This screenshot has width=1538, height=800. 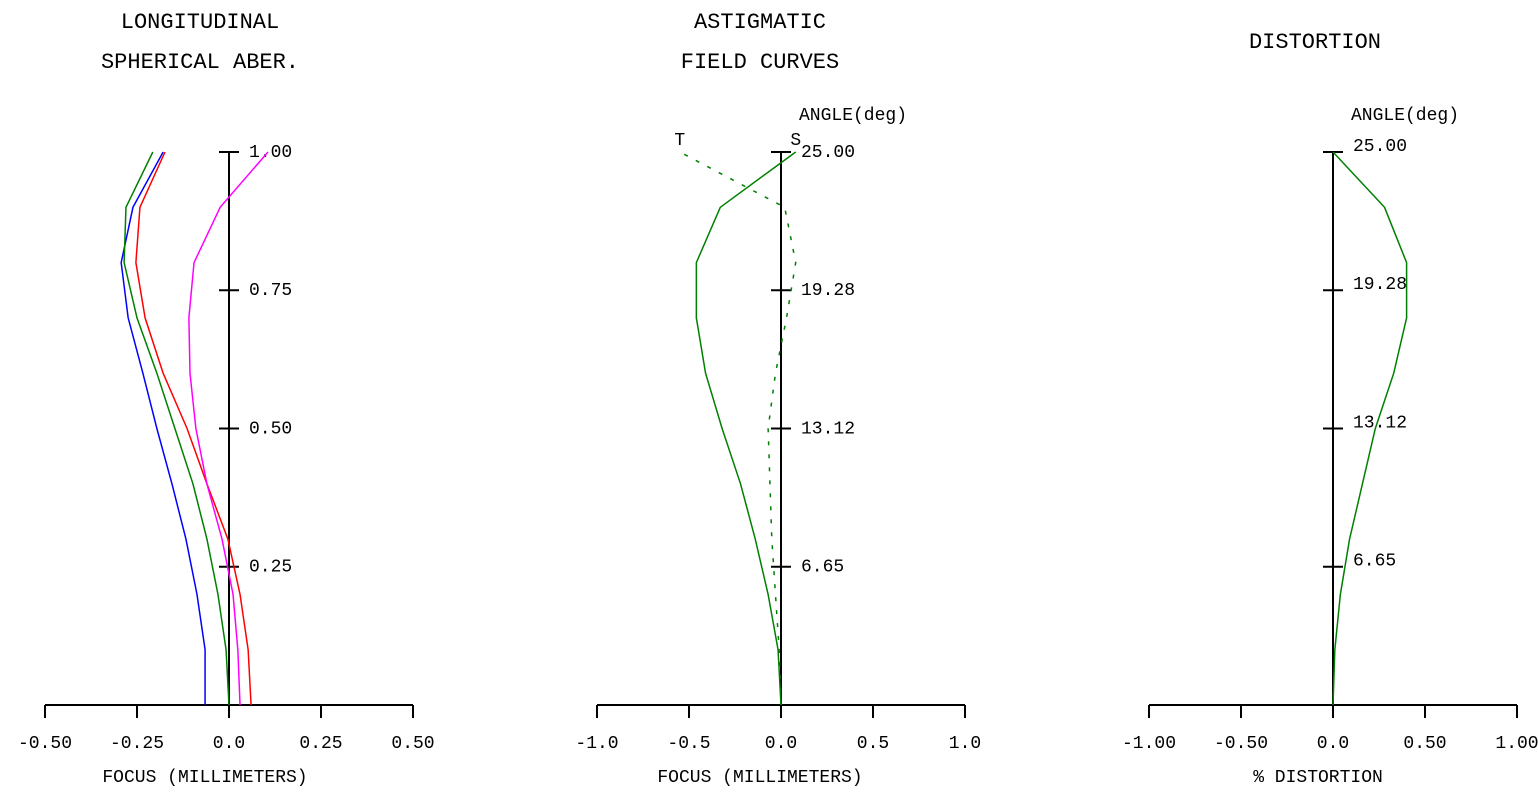 I want to click on chart-title: FIELD CURVES, so click(x=760, y=62).